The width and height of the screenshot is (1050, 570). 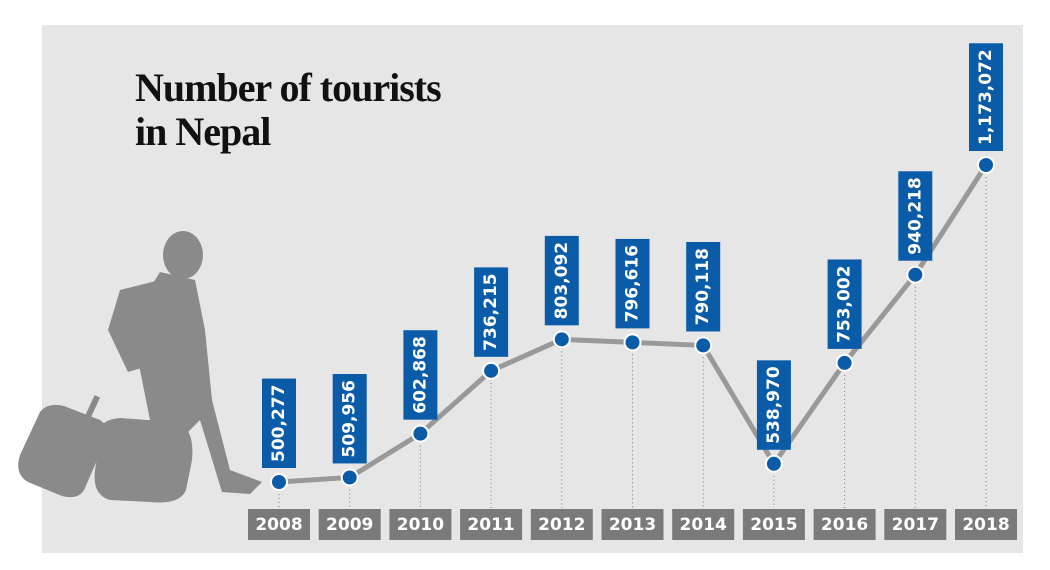 I want to click on value-label-text: 790,118, so click(x=703, y=286).